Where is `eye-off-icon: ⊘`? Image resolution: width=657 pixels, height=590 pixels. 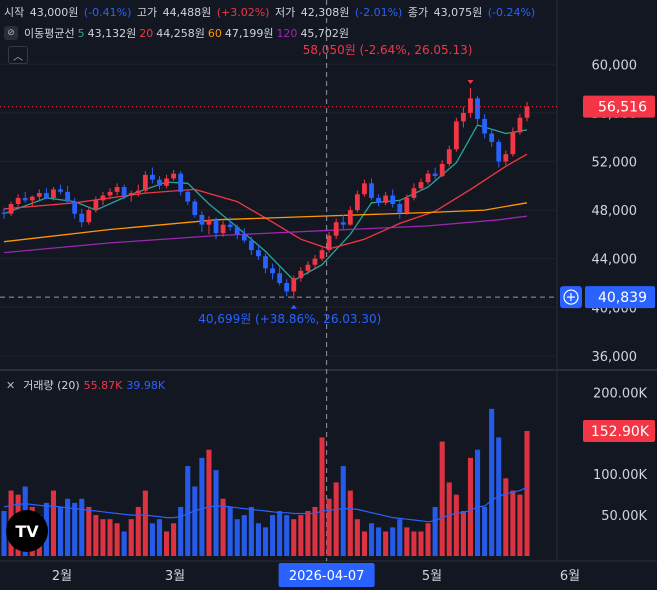 eye-off-icon: ⊘ is located at coordinates (11, 33).